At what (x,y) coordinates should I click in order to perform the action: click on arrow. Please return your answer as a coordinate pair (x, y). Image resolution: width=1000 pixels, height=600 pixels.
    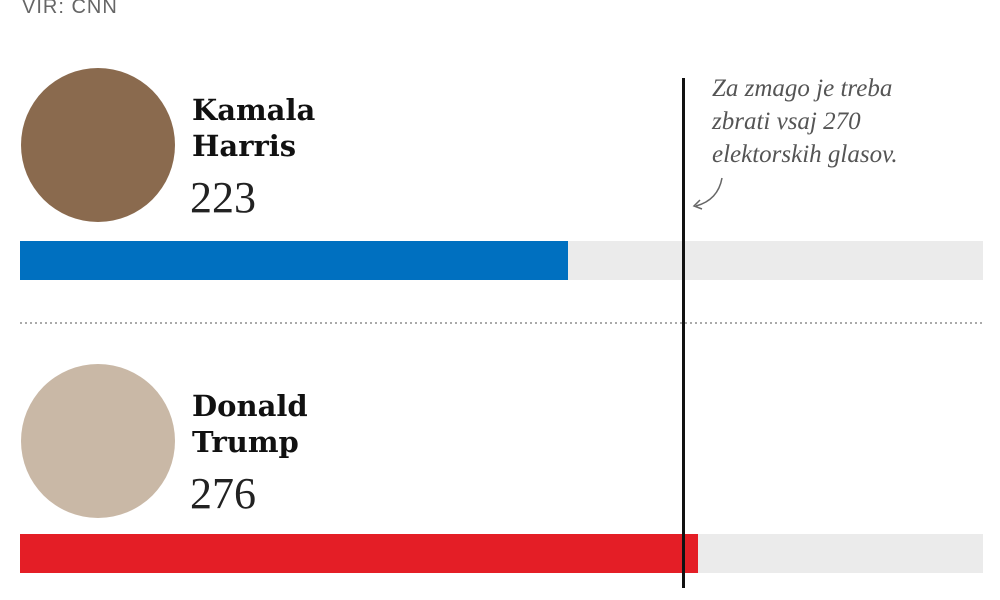
    Looking at the image, I should click on (709, 192).